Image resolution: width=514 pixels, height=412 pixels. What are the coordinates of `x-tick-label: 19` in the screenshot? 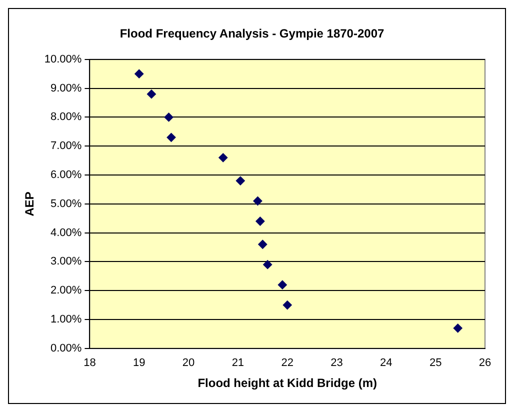 It's located at (139, 363).